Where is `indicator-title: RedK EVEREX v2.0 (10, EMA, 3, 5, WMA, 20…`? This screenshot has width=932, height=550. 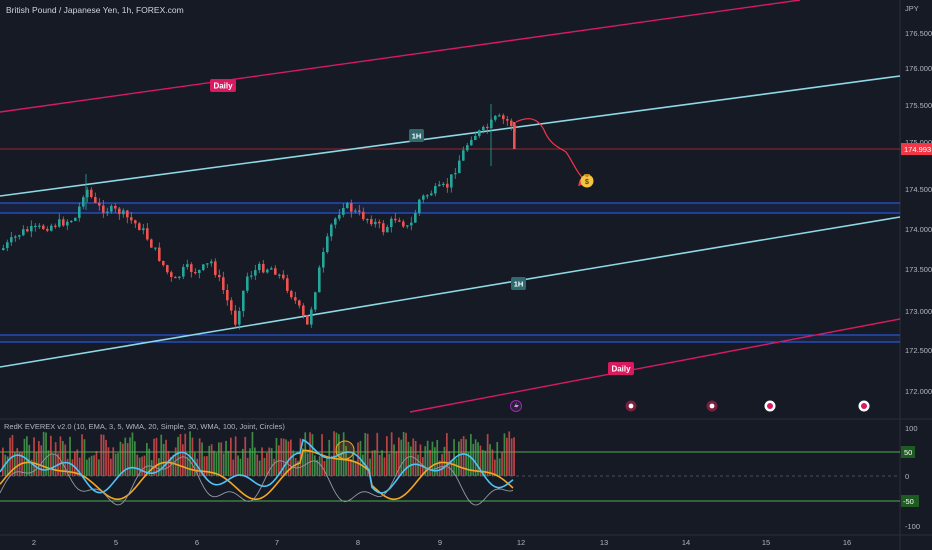 indicator-title: RedK EVEREX v2.0 (10, EMA, 3, 5, WMA, 20… is located at coordinates (144, 426).